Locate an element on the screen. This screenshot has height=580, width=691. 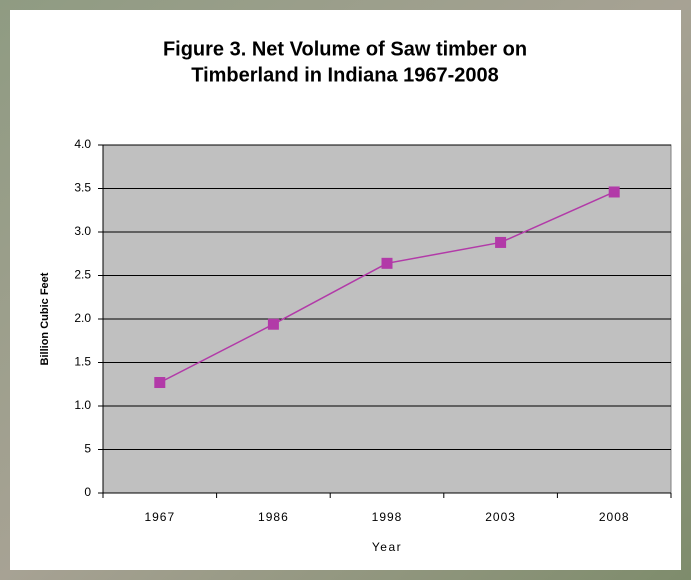
y-tick-label: 3.5 is located at coordinates (82, 188).